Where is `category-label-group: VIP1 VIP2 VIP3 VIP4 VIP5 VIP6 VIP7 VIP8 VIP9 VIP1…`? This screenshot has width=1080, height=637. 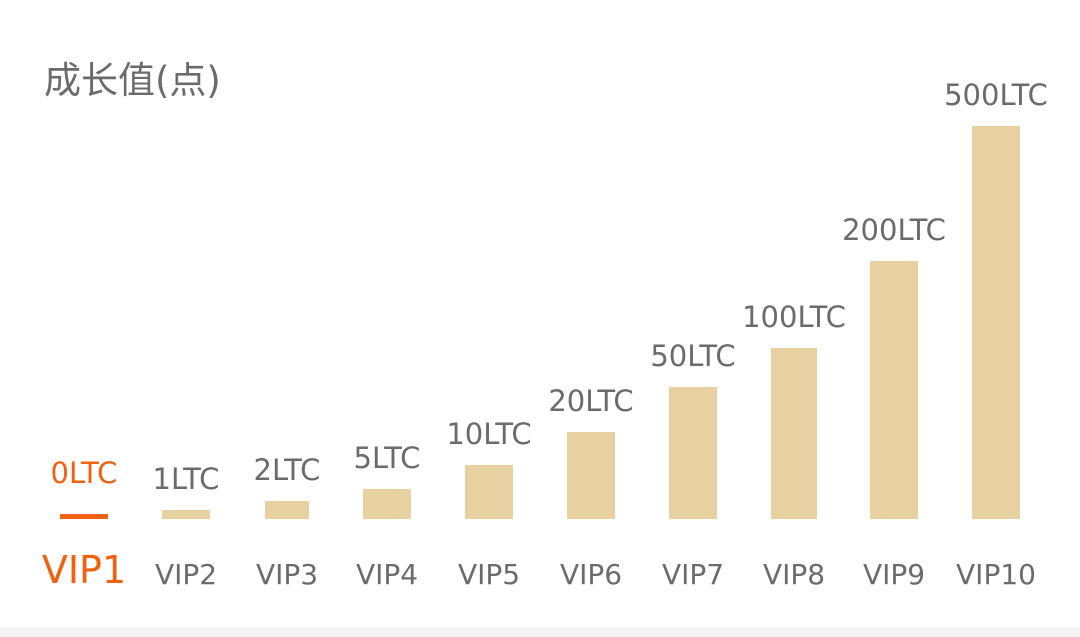
category-label-group: VIP1 VIP2 VIP3 VIP4 VIP5 VIP6 VIP7 VIP8 VIP9 VIP1… is located at coordinates (539, 570).